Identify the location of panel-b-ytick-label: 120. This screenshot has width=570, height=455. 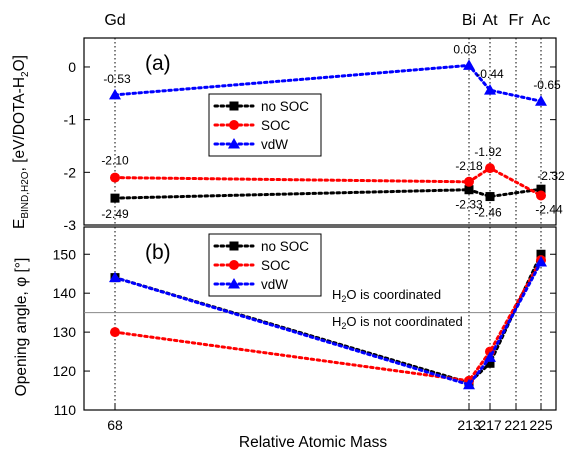
(65, 371).